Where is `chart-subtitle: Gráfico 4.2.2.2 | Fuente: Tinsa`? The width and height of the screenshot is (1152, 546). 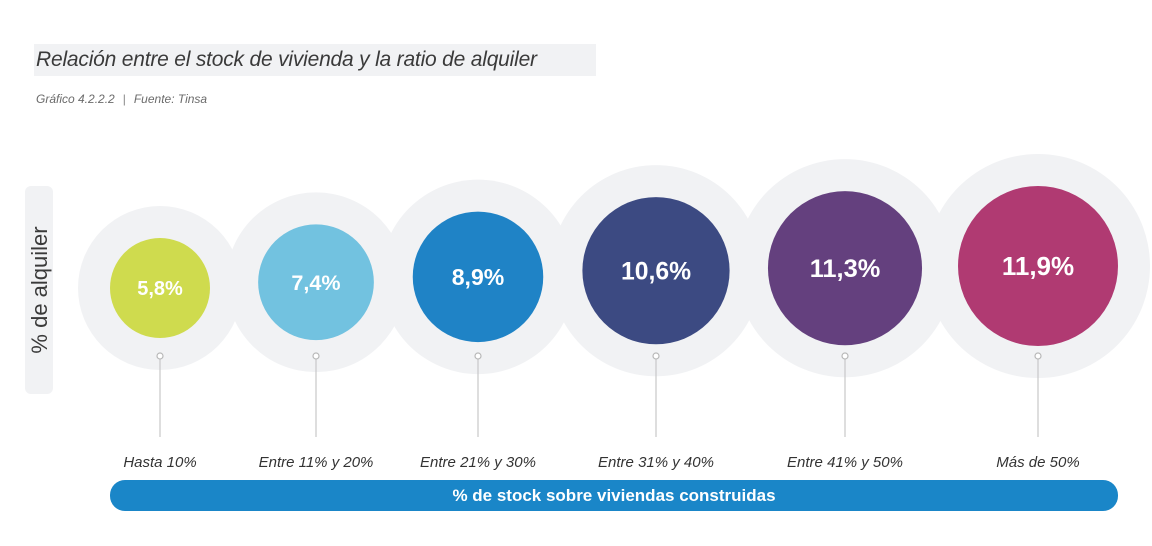
chart-subtitle: Gráfico 4.2.2.2 | Fuente: Tinsa is located at coordinates (121, 99).